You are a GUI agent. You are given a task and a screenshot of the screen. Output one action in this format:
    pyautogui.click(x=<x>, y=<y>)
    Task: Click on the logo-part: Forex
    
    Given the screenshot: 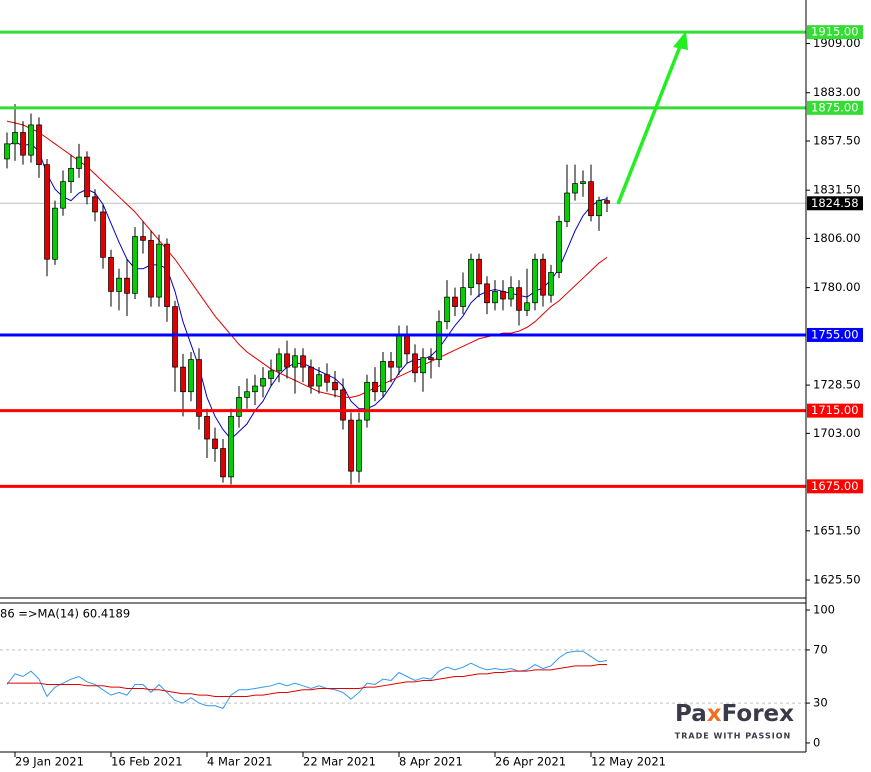 What is the action you would take?
    pyautogui.click(x=758, y=714)
    